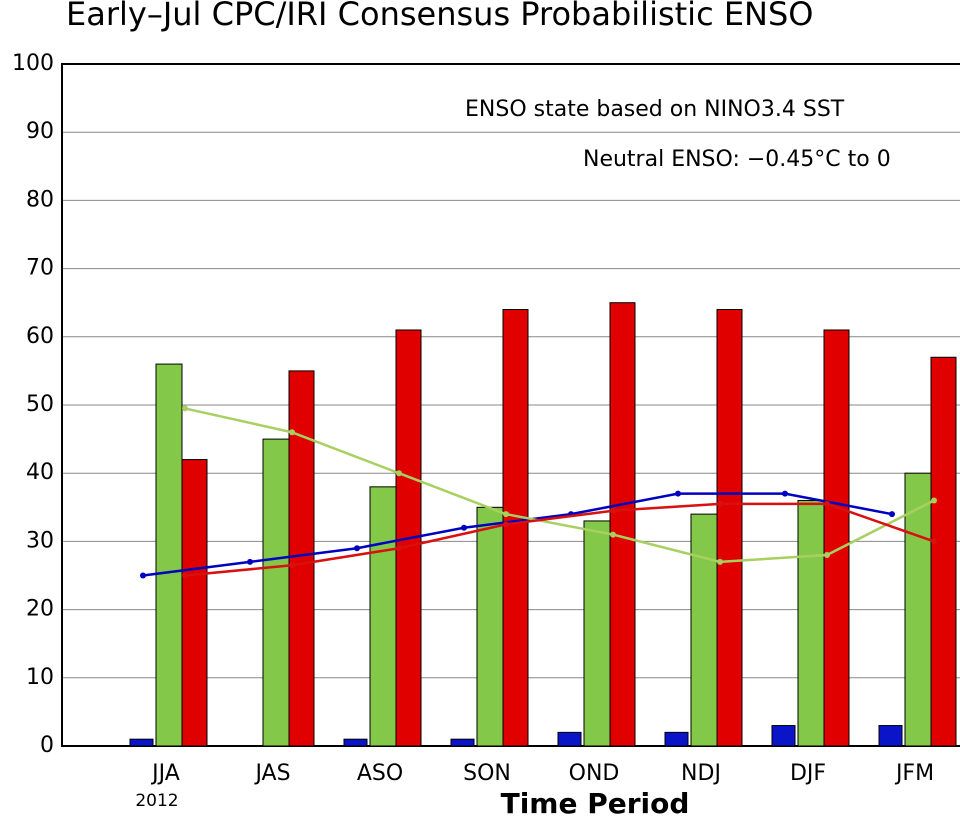  I want to click on x-tick-label: NDJ, so click(701, 773).